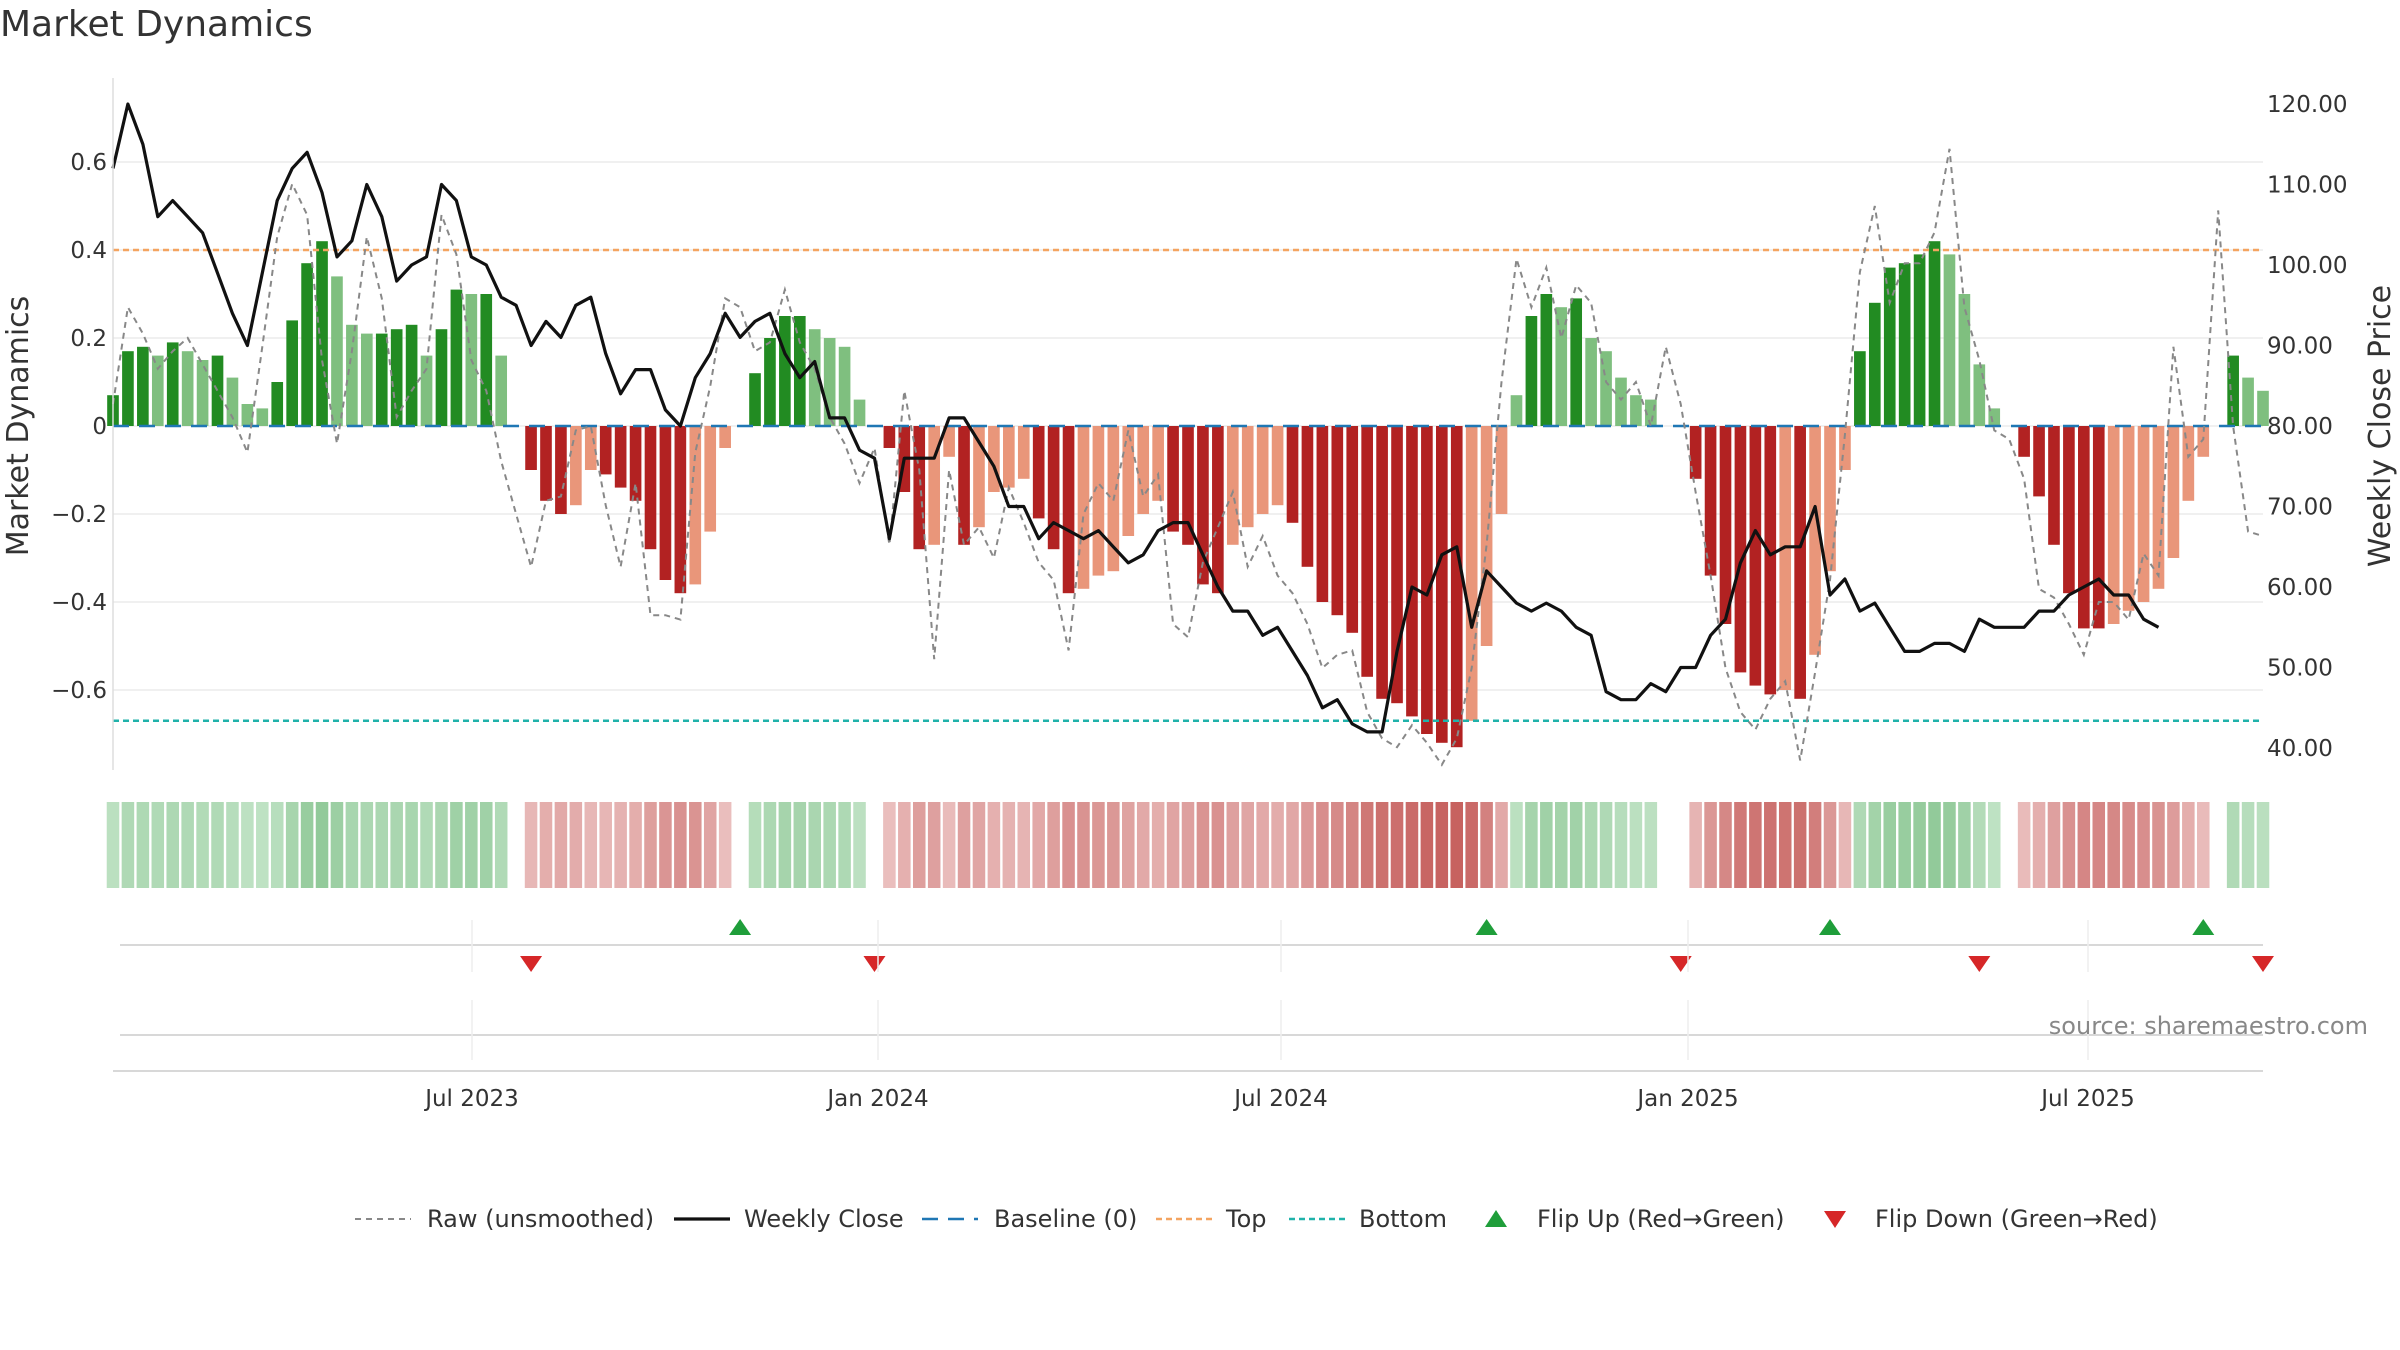 The image size is (2400, 1350). I want to click on right-tick-label: 120.00, so click(2307, 105).